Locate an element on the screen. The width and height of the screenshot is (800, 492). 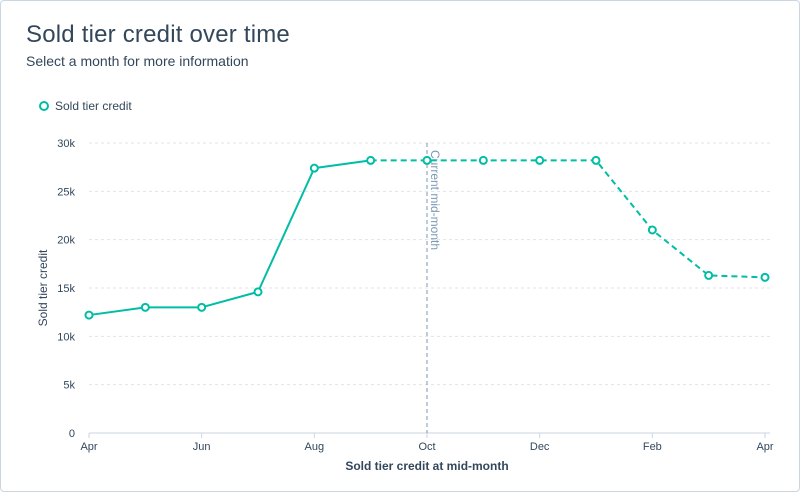
legend-item-sold-tier-credit: Sold tier credit is located at coordinates (85, 106).